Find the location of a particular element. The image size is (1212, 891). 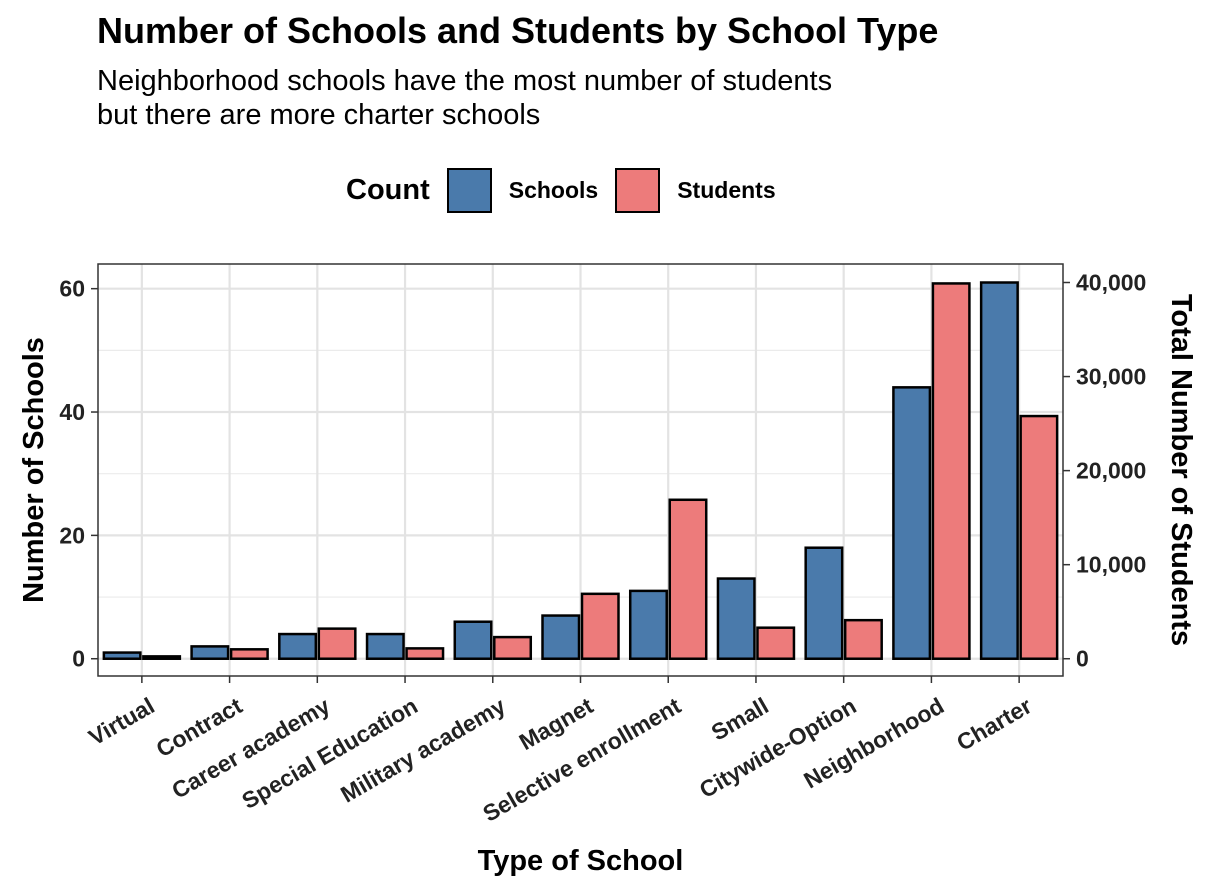

y-axis-label: Number of Schools is located at coordinates (34, 470).